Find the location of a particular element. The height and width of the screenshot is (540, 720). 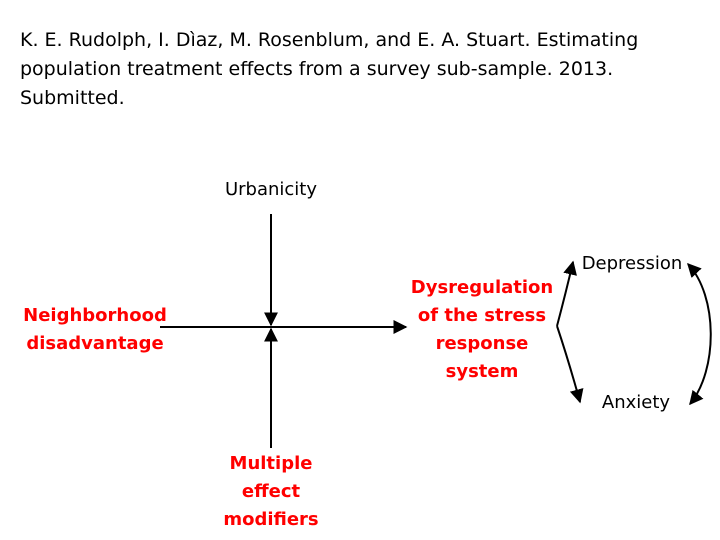

node-label: Anxiety is located at coordinates (636, 402).